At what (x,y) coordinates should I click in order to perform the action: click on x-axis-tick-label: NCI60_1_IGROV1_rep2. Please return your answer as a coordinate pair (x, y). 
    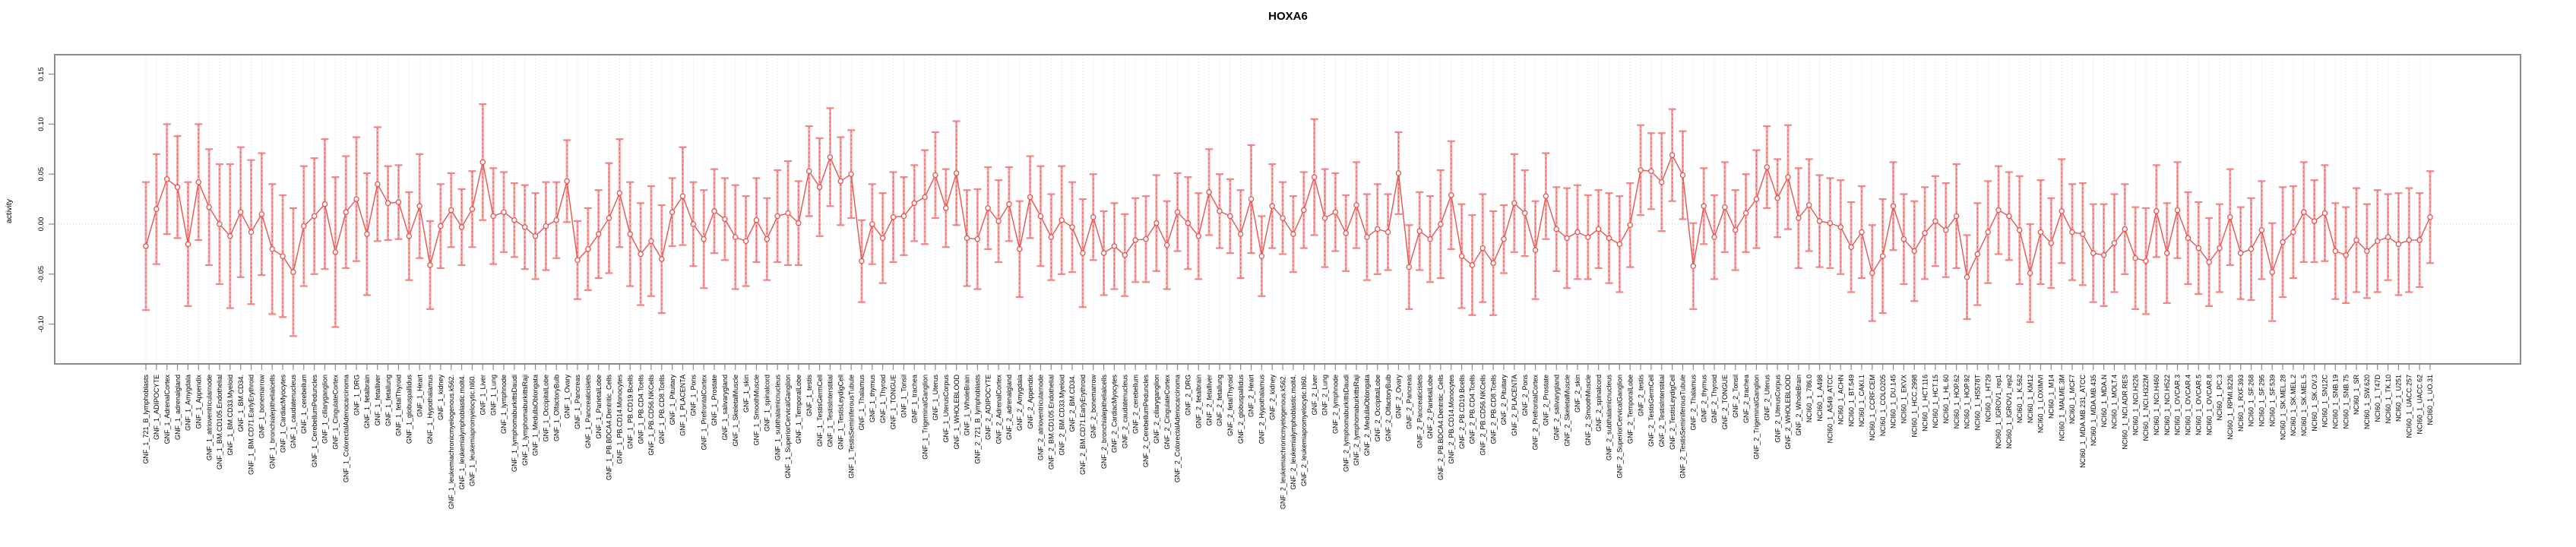
    Looking at the image, I should click on (2009, 412).